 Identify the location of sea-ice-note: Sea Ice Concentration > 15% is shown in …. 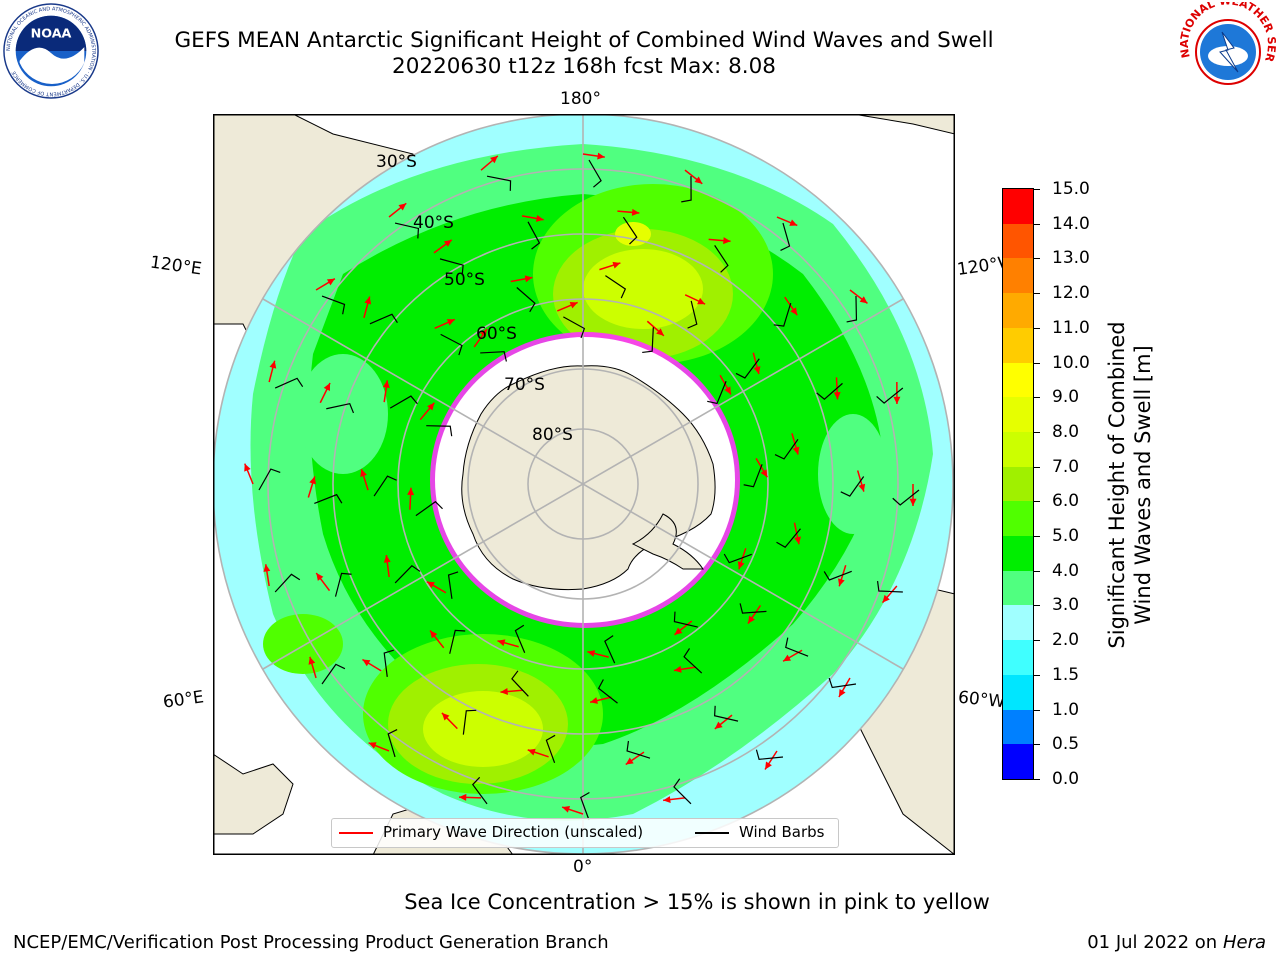
(697, 902).